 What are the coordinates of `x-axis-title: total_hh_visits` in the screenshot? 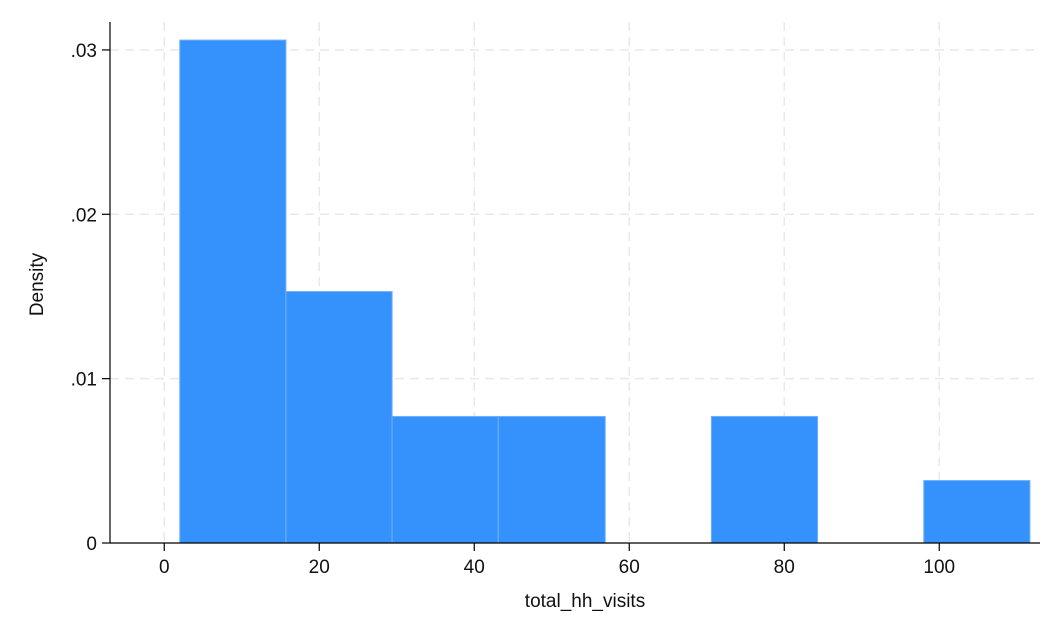 It's located at (585, 601).